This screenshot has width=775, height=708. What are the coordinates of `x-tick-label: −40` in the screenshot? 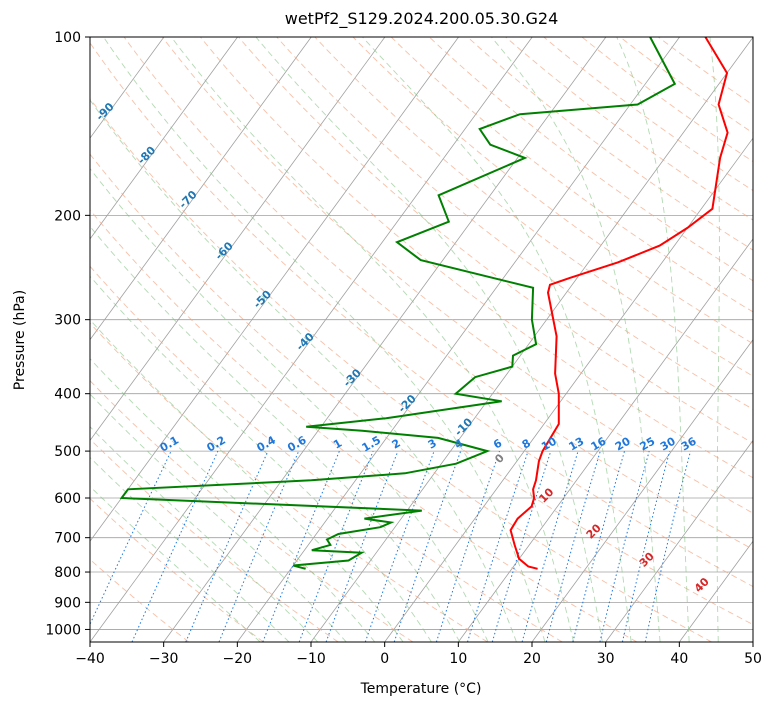 It's located at (90, 659).